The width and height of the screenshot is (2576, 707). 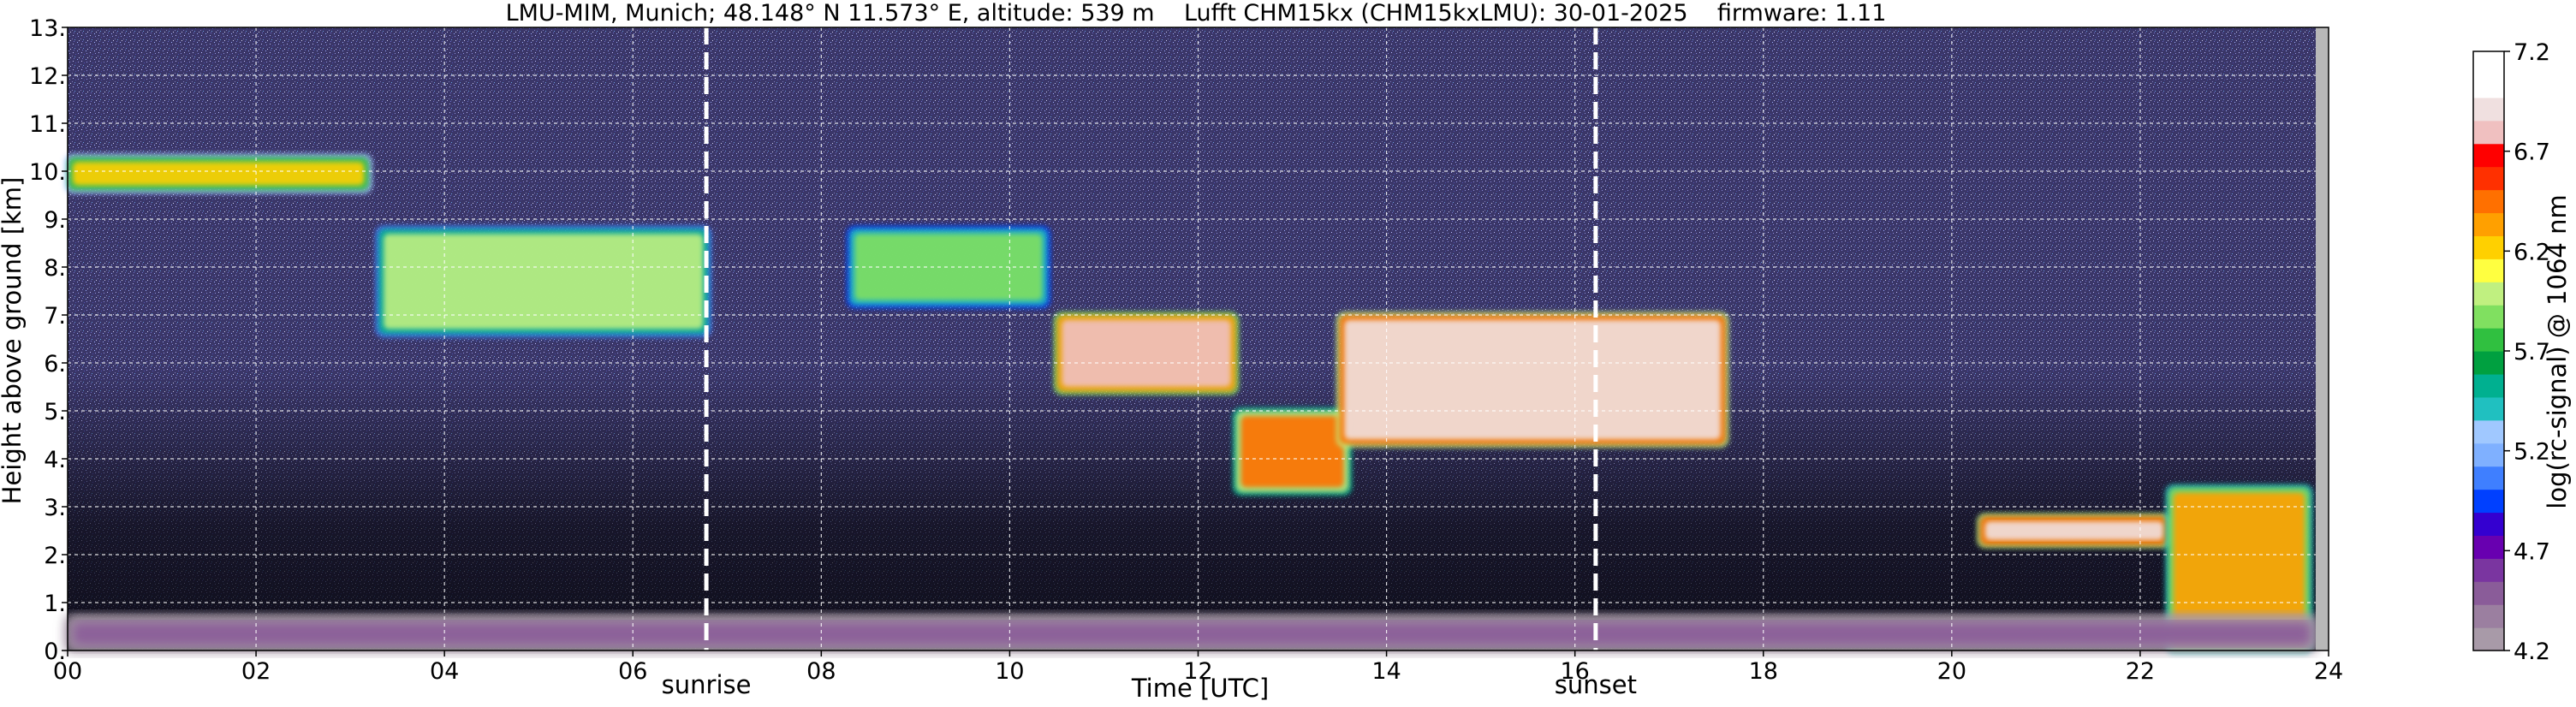 I want to click on y-tick-label: 11., so click(x=47, y=124).